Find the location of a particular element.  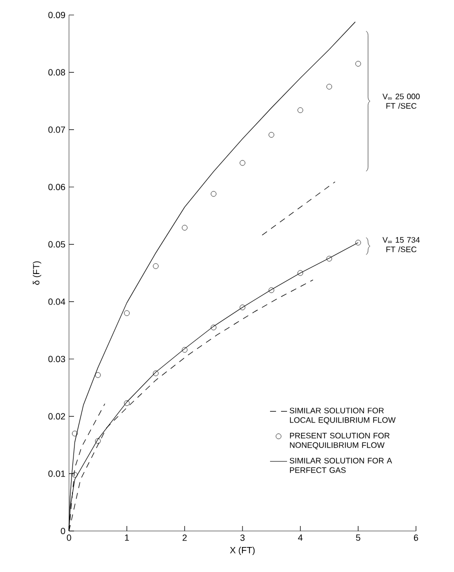

y-tick-label: 0.08 is located at coordinates (57, 72).